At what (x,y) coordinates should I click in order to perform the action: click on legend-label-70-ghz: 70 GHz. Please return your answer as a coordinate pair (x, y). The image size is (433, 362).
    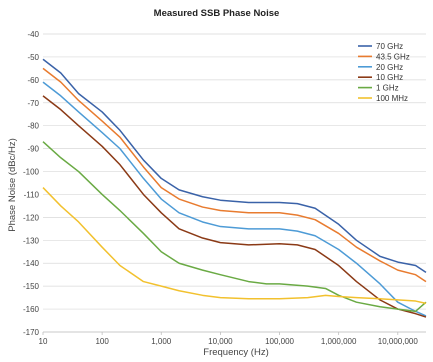
    Looking at the image, I should click on (389, 46).